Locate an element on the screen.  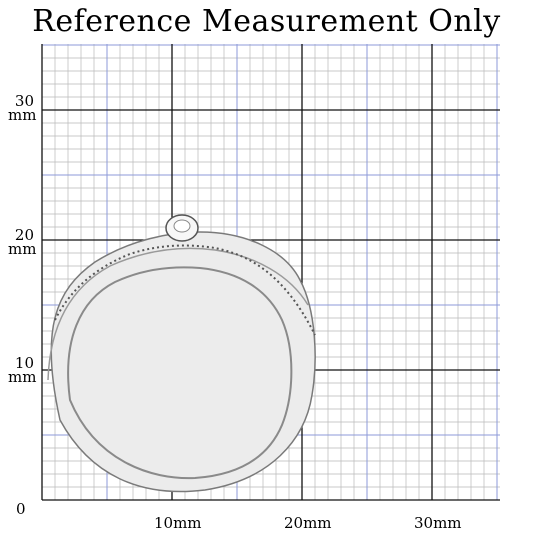
ring-band-line is located at coordinates (178, 314).